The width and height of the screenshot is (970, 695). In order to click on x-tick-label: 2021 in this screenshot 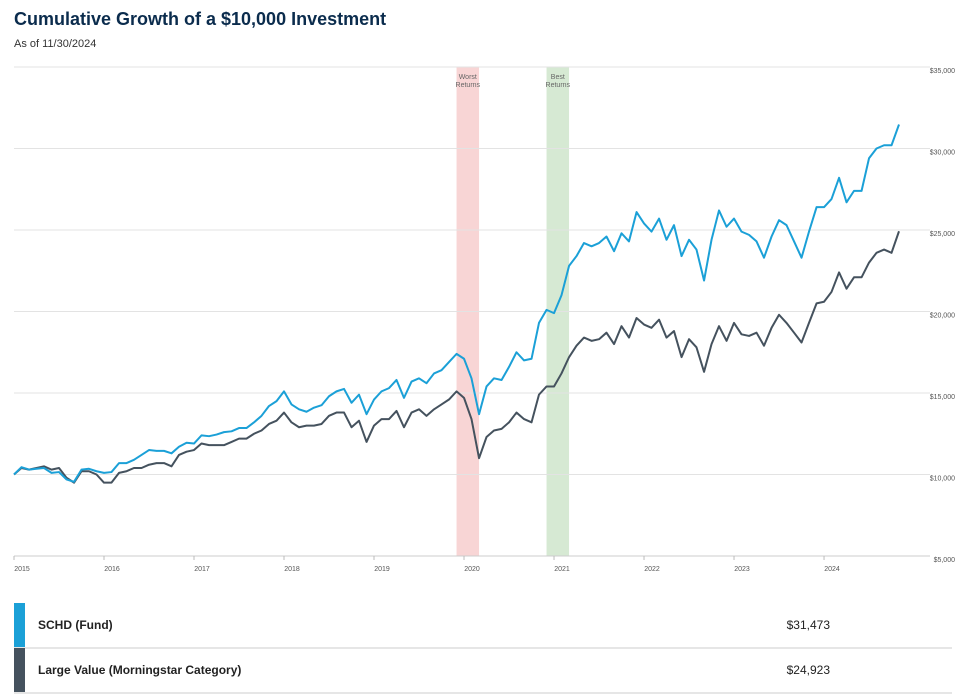, I will do `click(562, 569)`.